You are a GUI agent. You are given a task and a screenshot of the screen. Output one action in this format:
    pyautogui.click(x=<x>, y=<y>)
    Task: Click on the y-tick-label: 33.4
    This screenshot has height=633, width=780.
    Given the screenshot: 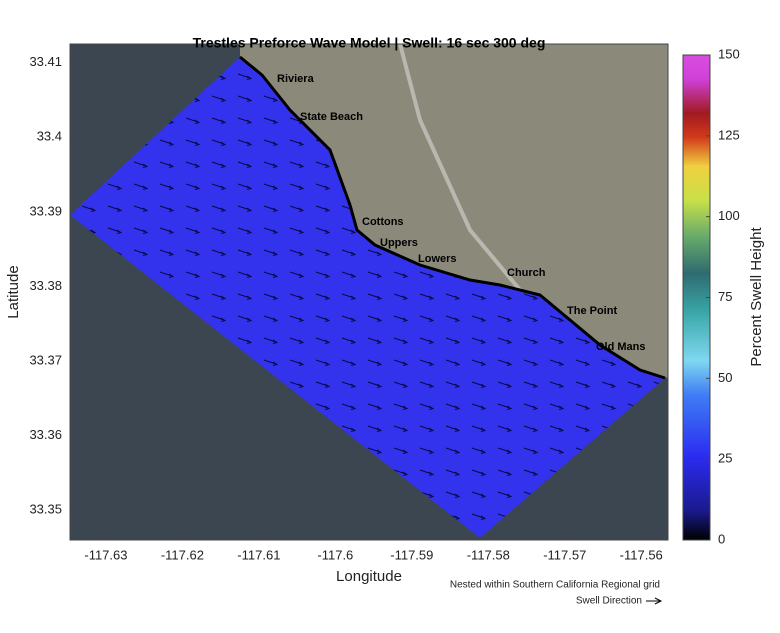 What is the action you would take?
    pyautogui.click(x=49, y=136)
    